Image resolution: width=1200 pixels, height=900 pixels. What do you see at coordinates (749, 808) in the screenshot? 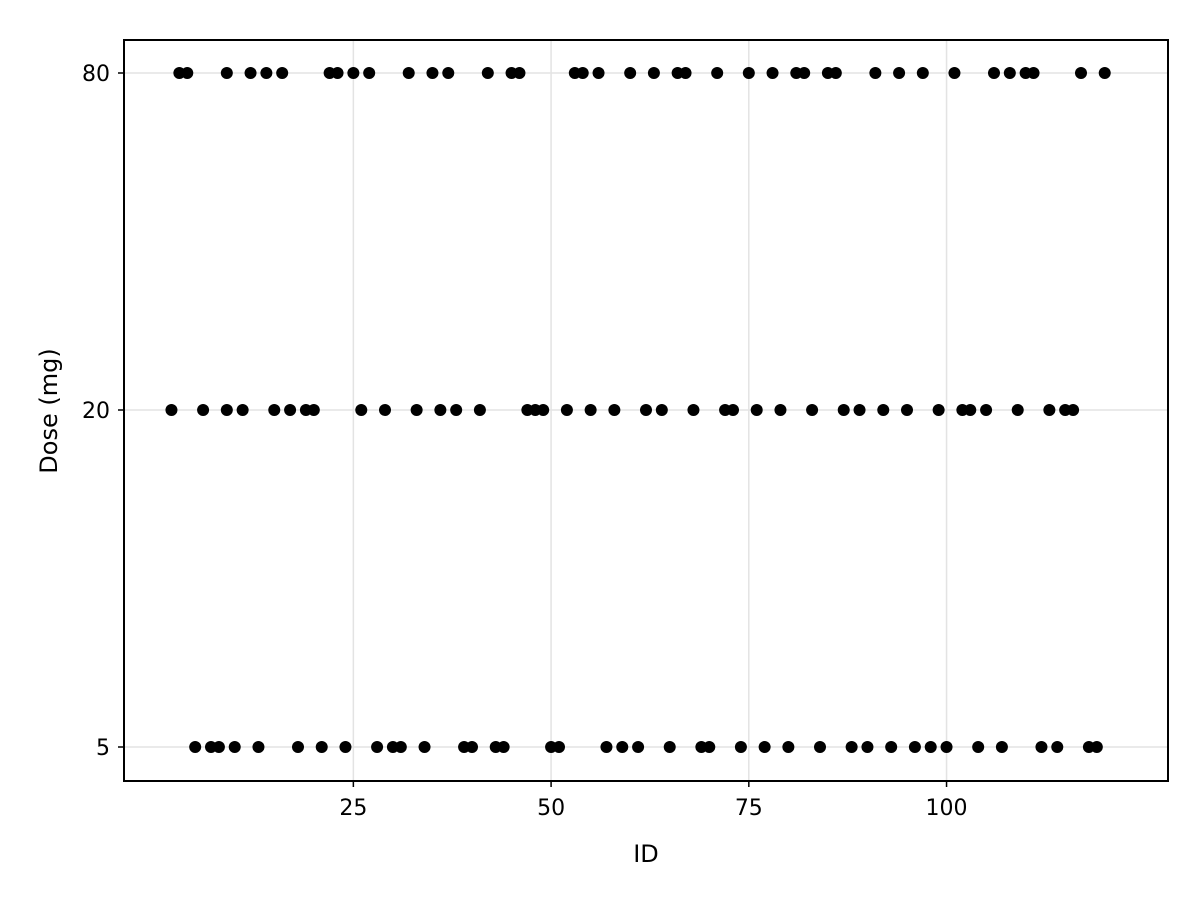
I see `x-tick-label: 75` at bounding box center [749, 808].